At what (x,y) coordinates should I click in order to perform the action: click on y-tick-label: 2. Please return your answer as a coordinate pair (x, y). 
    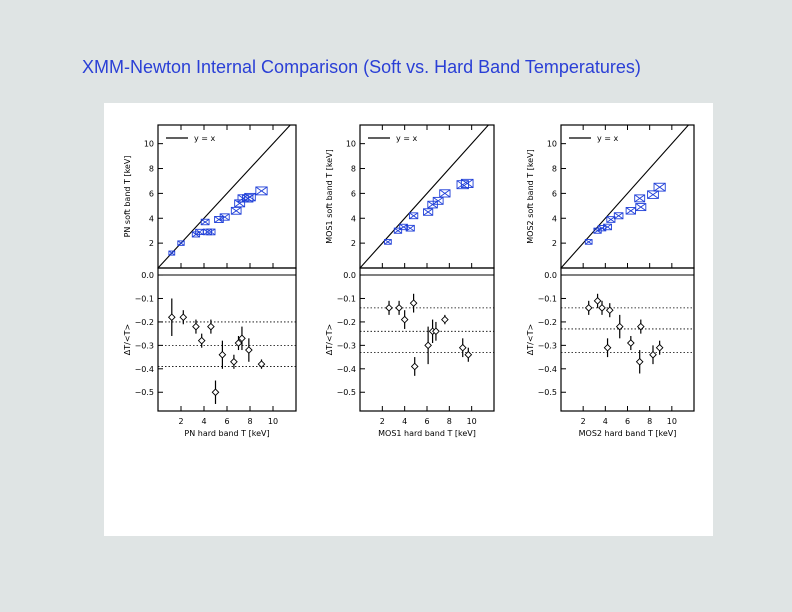
    Looking at the image, I should click on (554, 243).